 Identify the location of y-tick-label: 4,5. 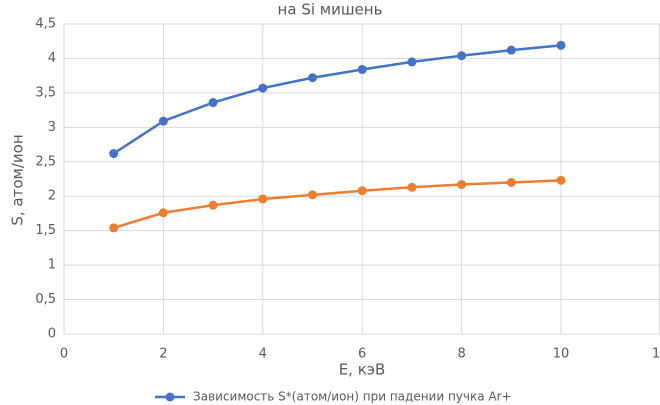
(45, 24).